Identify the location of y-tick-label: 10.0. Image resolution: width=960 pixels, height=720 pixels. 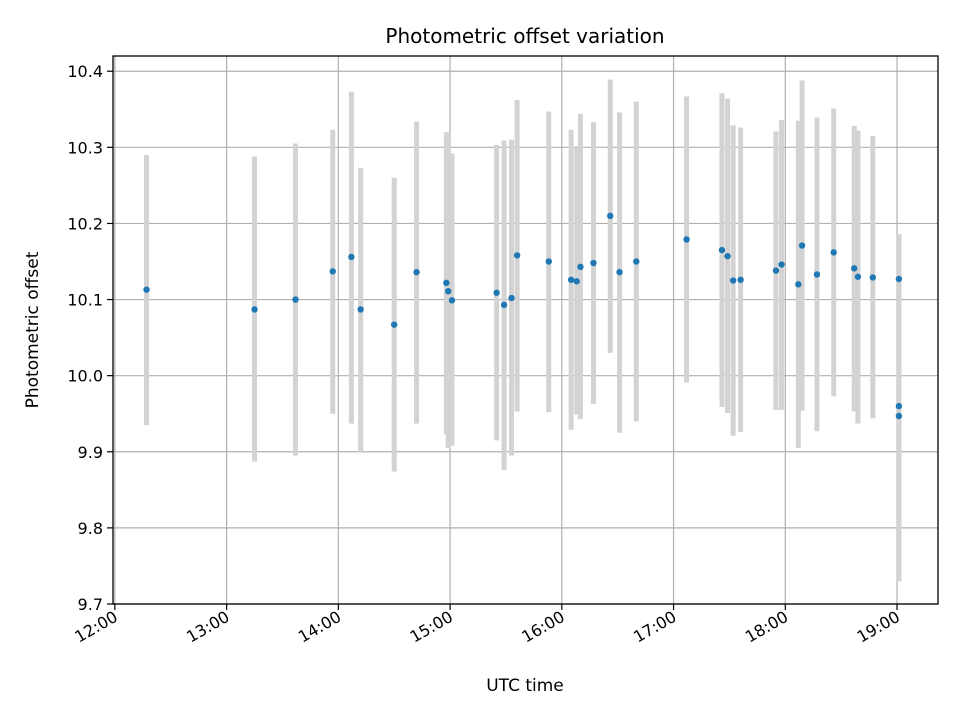
(85, 376).